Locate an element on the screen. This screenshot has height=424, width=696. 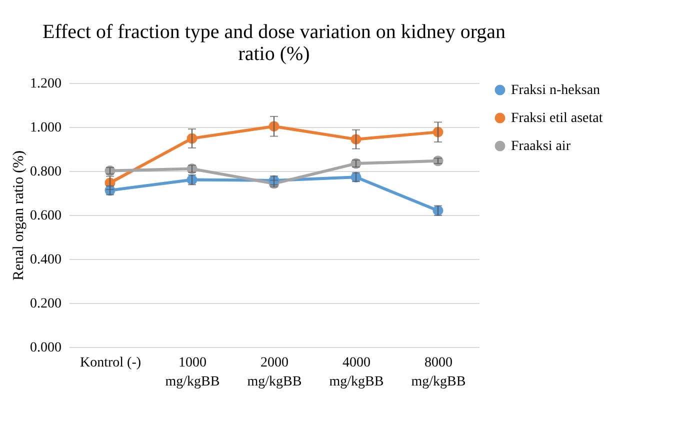
y-tick-label: 1.000 is located at coordinates (46, 128).